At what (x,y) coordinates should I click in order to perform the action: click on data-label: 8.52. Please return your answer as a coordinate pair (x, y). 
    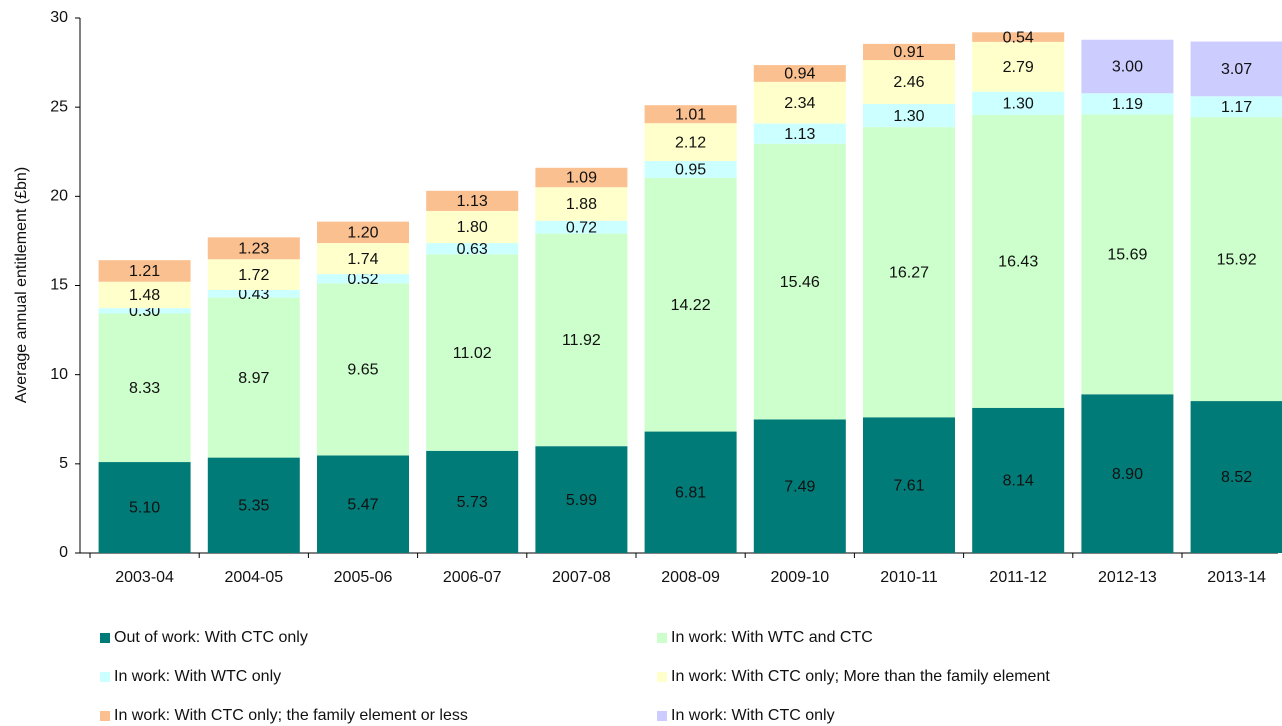
    Looking at the image, I should click on (1236, 477).